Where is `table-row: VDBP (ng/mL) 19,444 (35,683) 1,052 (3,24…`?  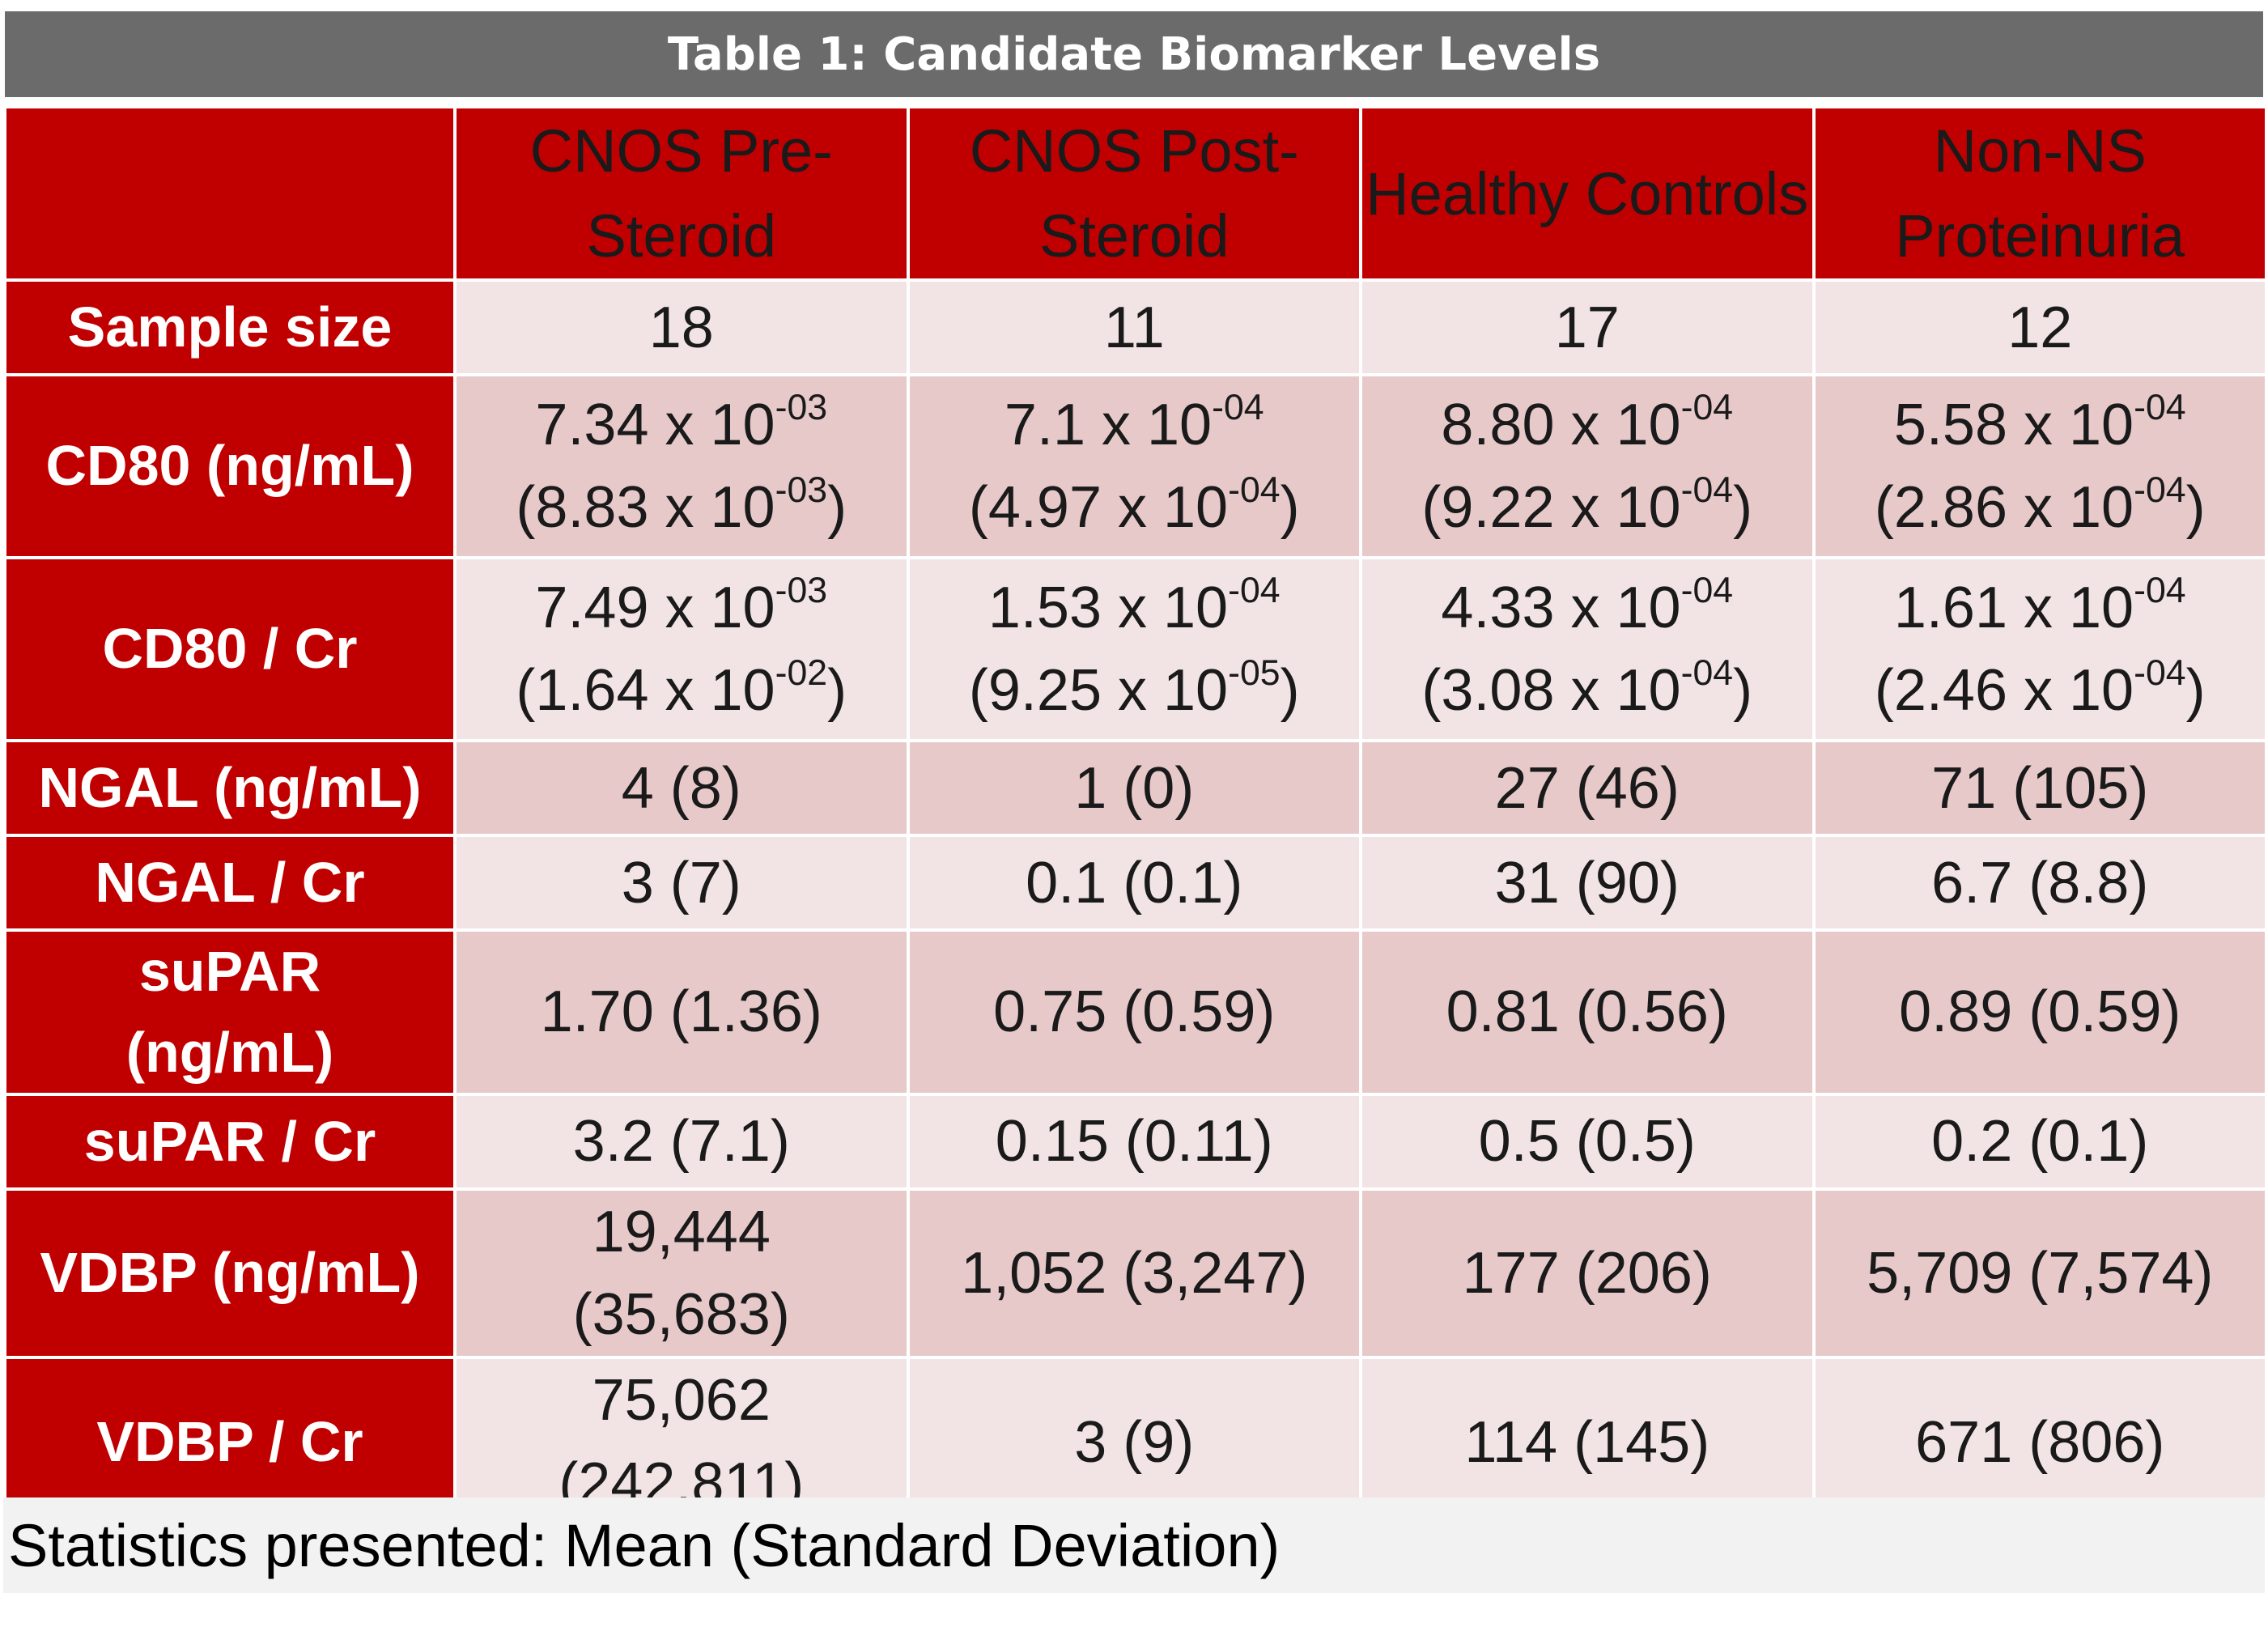
table-row: VDBP (ng/mL) 19,444 (35,683) 1,052 (3,24… is located at coordinates (1135, 1273).